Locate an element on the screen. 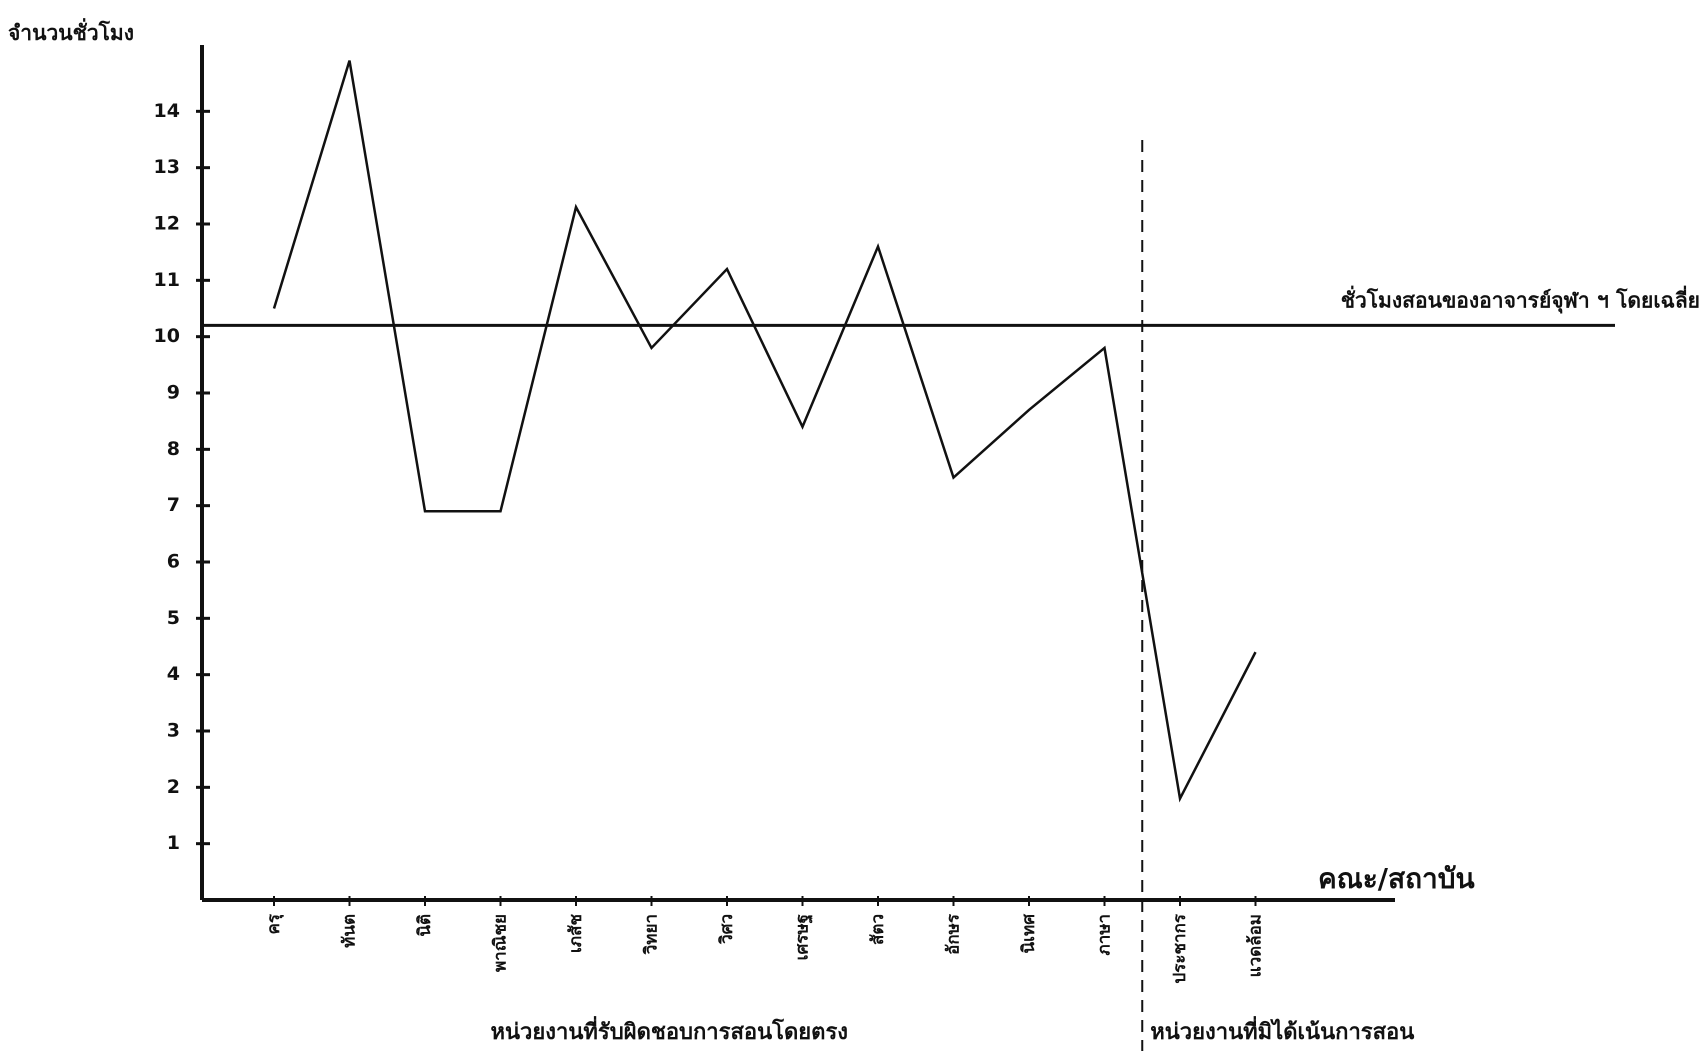 Image resolution: width=1707 pixels, height=1051 pixels. y-tick-label: 13 is located at coordinates (167, 167).